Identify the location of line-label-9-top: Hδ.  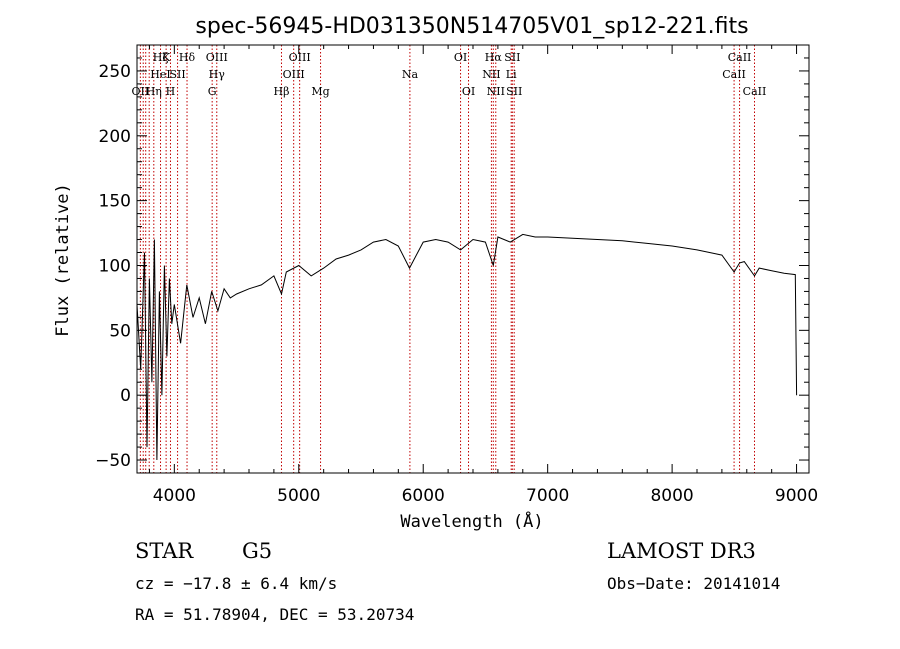
(187, 57).